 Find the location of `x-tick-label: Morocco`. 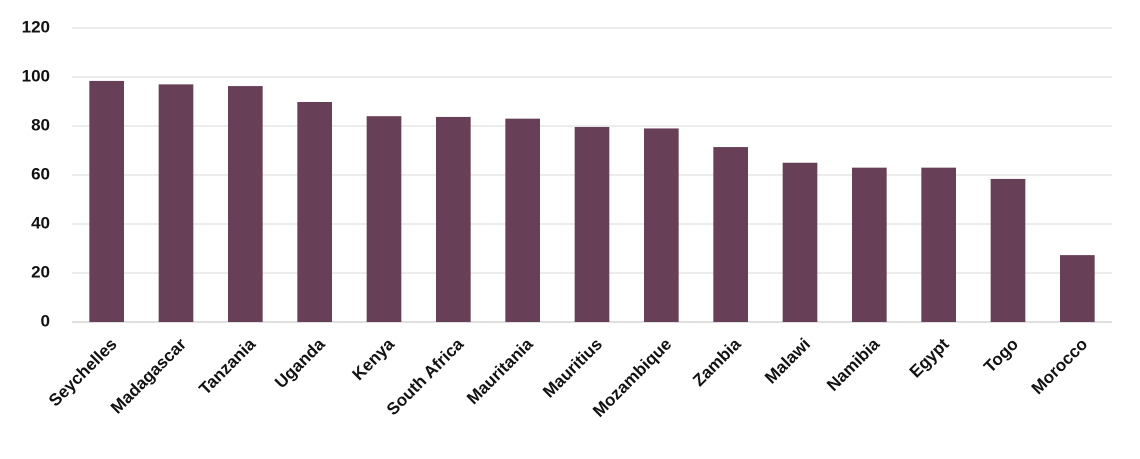

x-tick-label: Morocco is located at coordinates (1060, 367).